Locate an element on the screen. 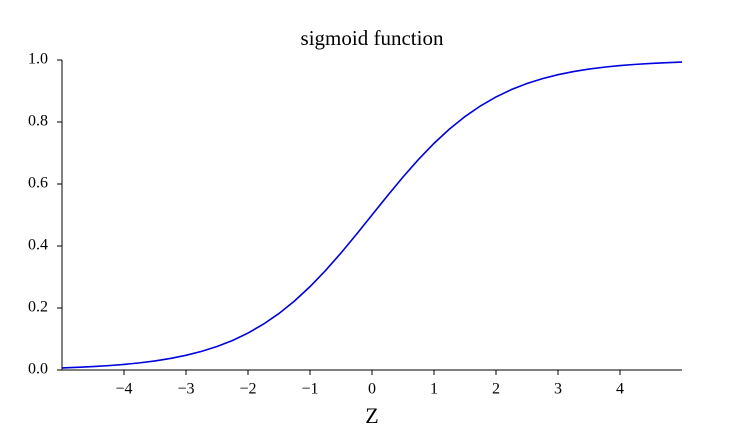 The width and height of the screenshot is (736, 441). y-tick-label: 1.0 is located at coordinates (38, 59).